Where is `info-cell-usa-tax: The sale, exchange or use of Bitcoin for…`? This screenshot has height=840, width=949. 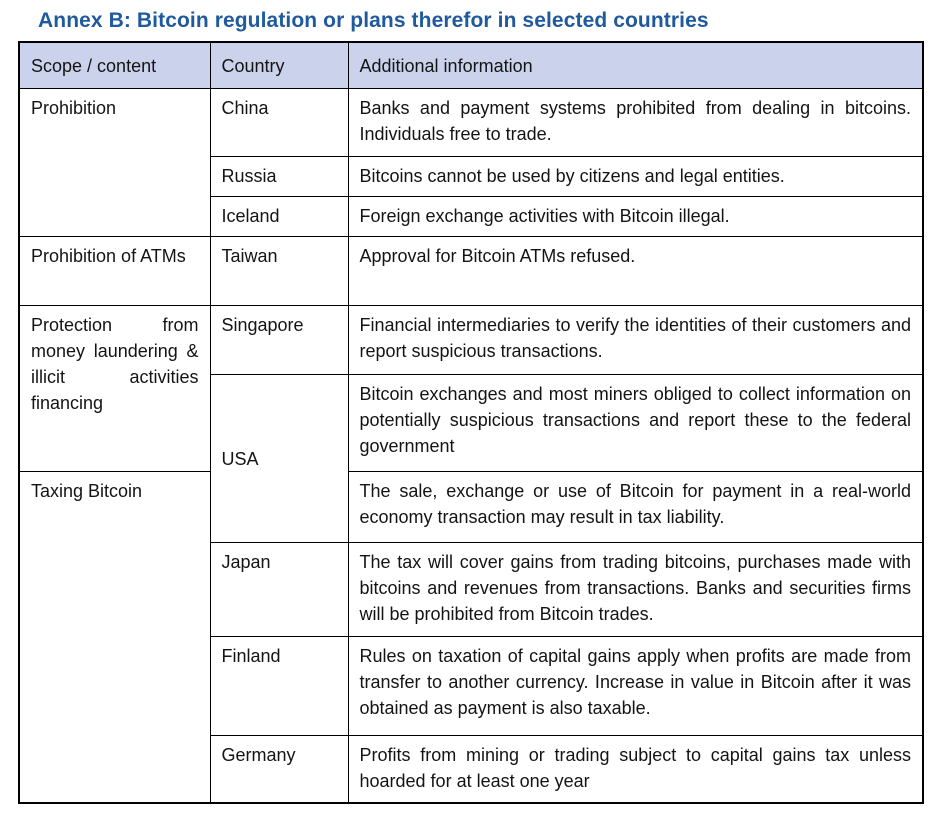
info-cell-usa-tax: The sale, exchange or use of Bitcoin for… is located at coordinates (635, 507).